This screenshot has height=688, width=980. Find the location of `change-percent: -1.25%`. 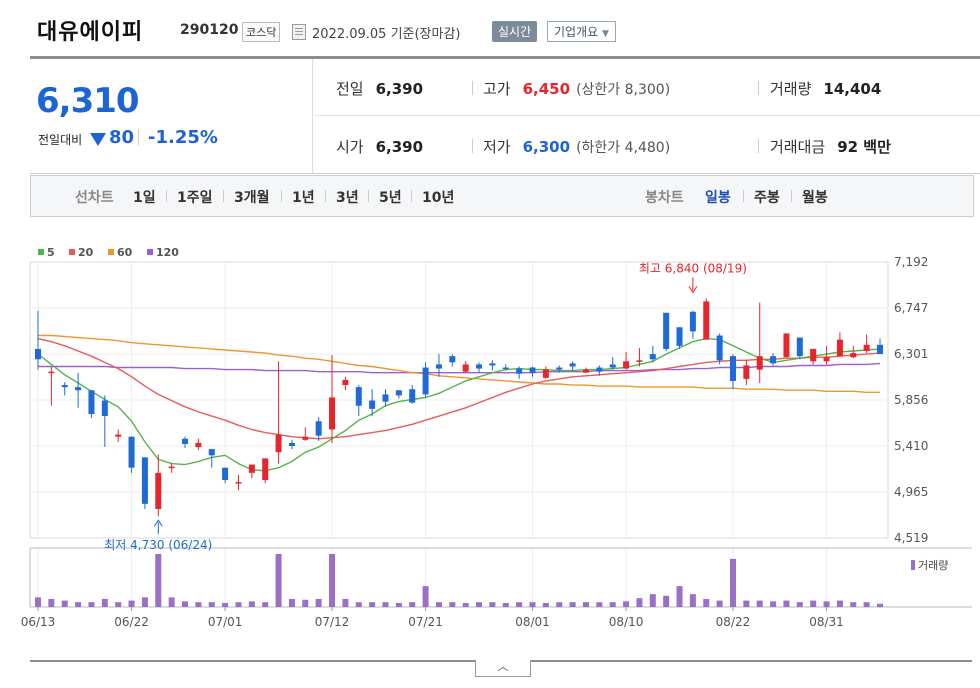

change-percent: -1.25% is located at coordinates (183, 137).